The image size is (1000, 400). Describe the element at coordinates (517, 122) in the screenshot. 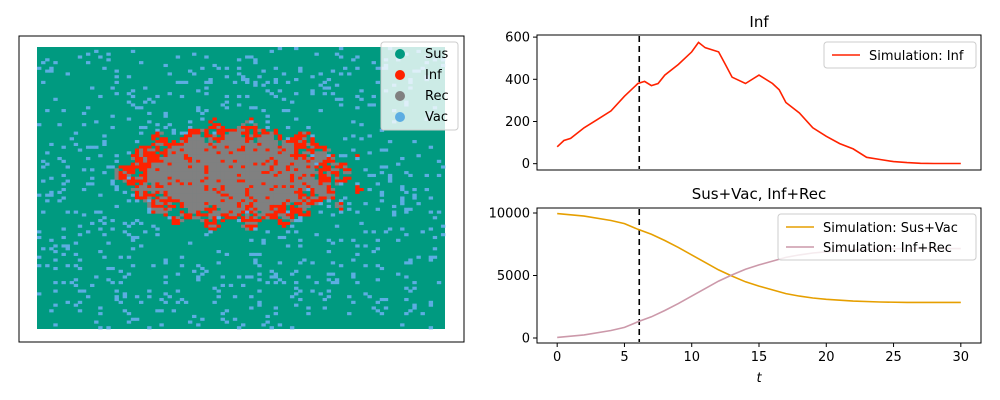

I see `y-tick-label: 200` at that location.